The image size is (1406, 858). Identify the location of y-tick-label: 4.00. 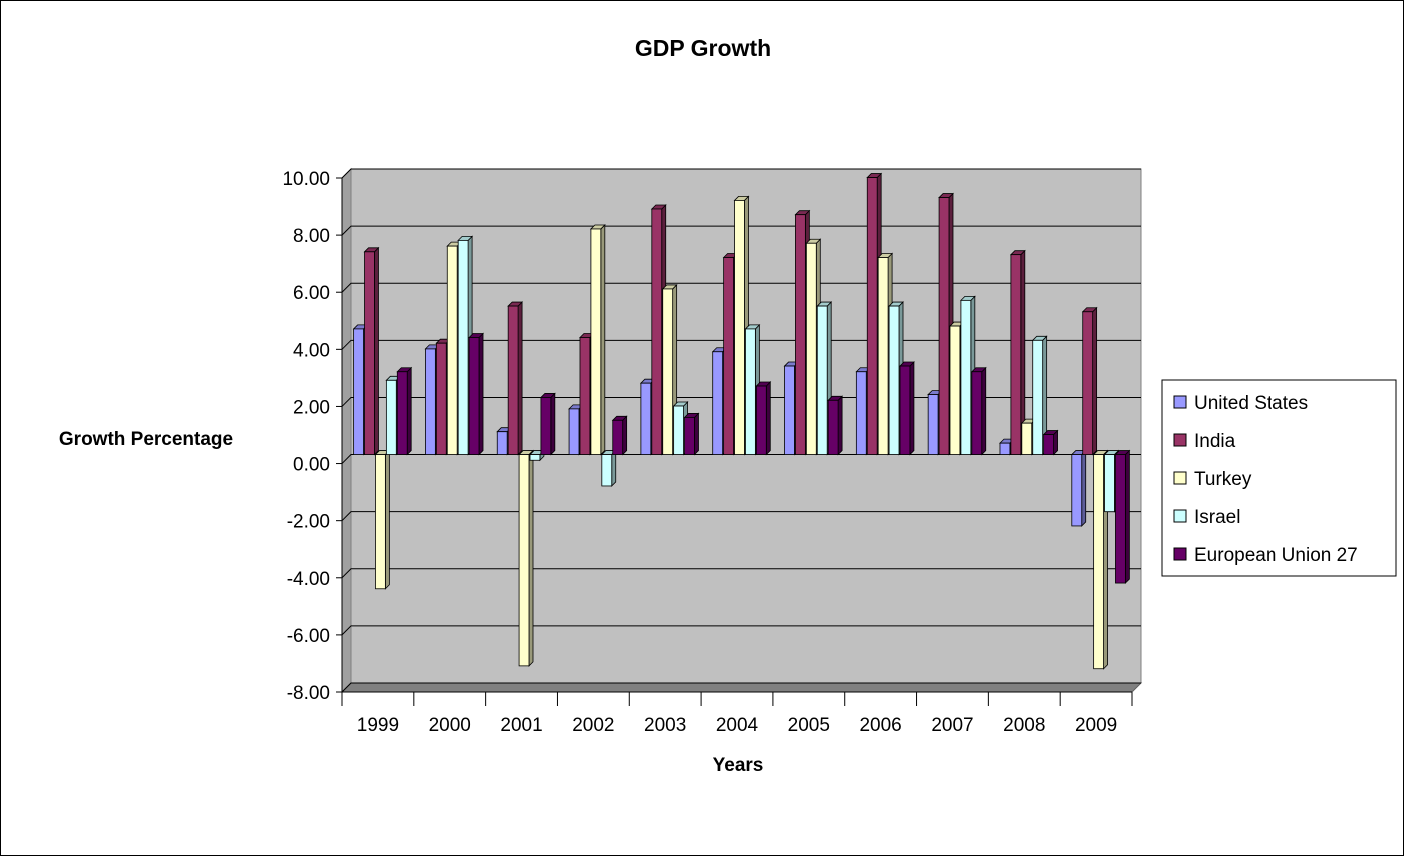
(311, 350).